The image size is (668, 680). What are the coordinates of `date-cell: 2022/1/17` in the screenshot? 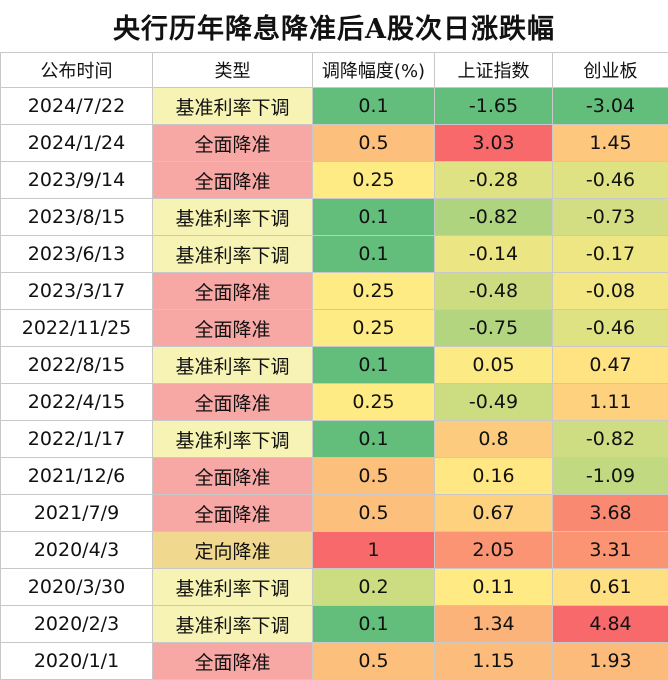 It's located at (77, 439).